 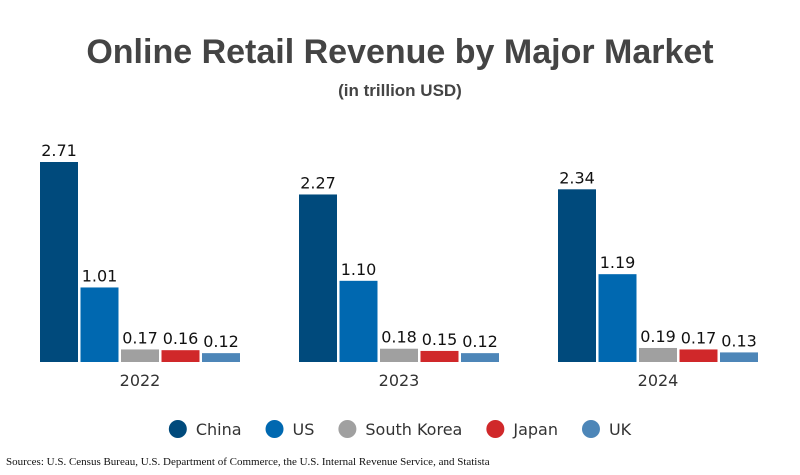 I want to click on bar-south-korea-2022, so click(x=140, y=355).